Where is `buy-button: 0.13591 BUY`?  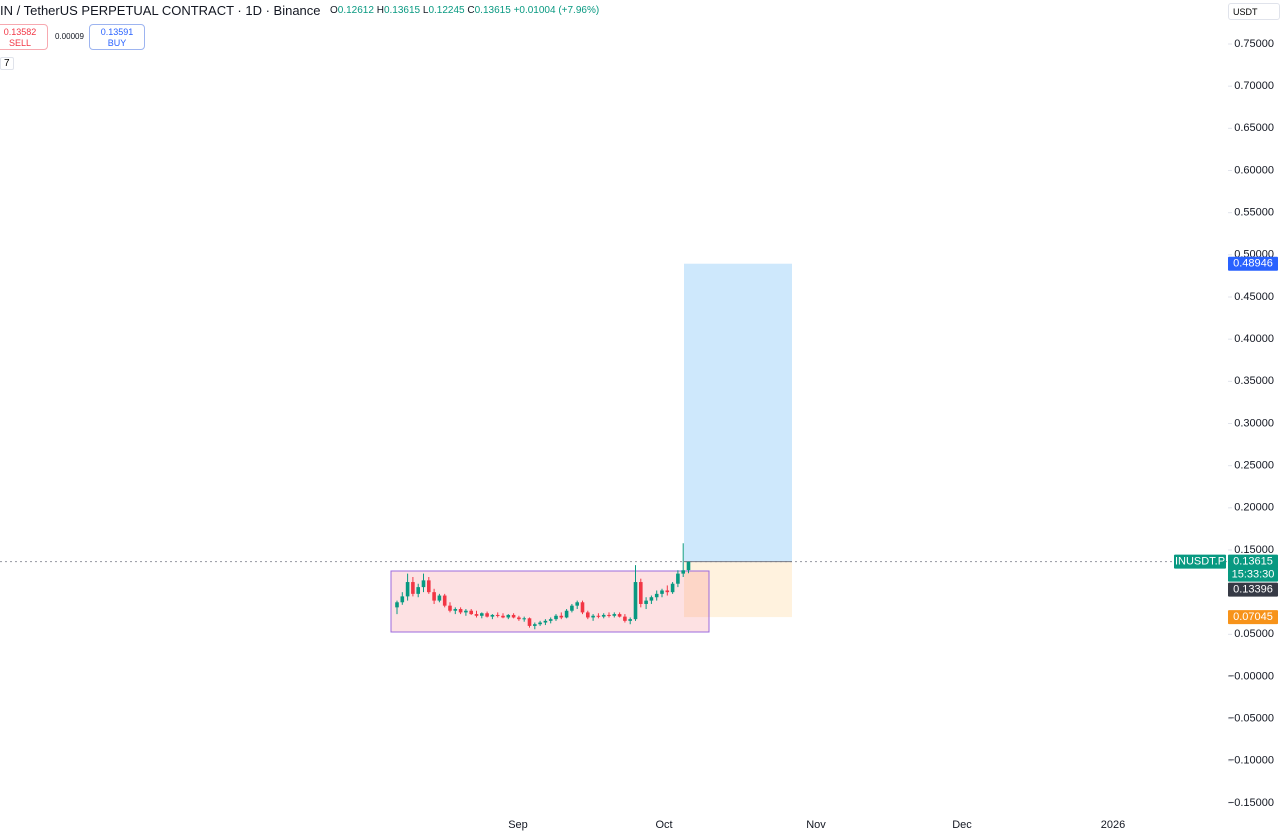 buy-button: 0.13591 BUY is located at coordinates (117, 37).